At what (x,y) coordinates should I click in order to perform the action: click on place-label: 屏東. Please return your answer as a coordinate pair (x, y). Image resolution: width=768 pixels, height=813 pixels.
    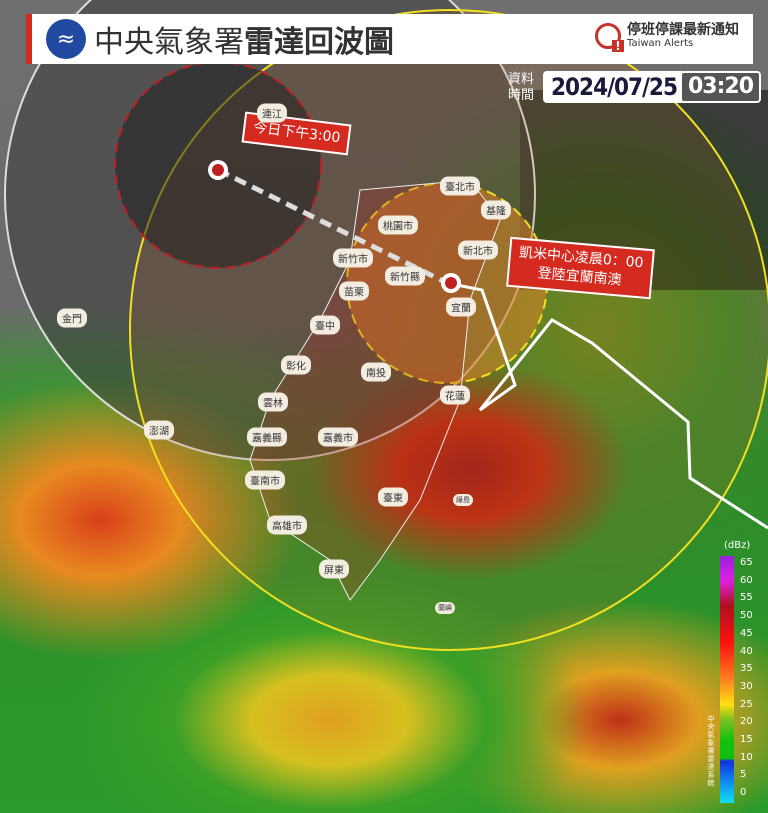
    Looking at the image, I should click on (334, 569).